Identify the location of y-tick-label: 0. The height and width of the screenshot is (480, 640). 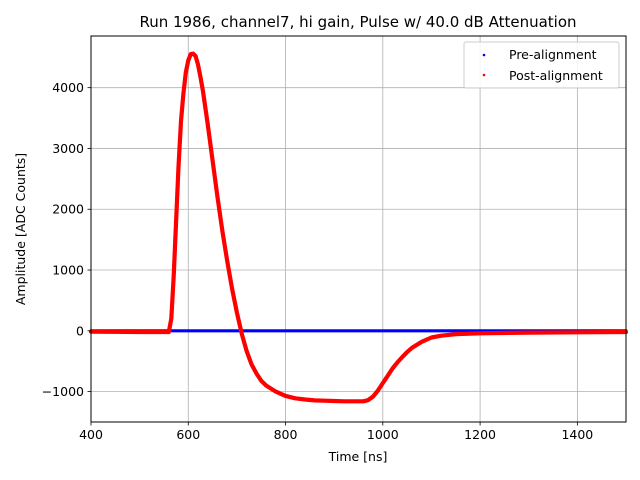
(80, 330).